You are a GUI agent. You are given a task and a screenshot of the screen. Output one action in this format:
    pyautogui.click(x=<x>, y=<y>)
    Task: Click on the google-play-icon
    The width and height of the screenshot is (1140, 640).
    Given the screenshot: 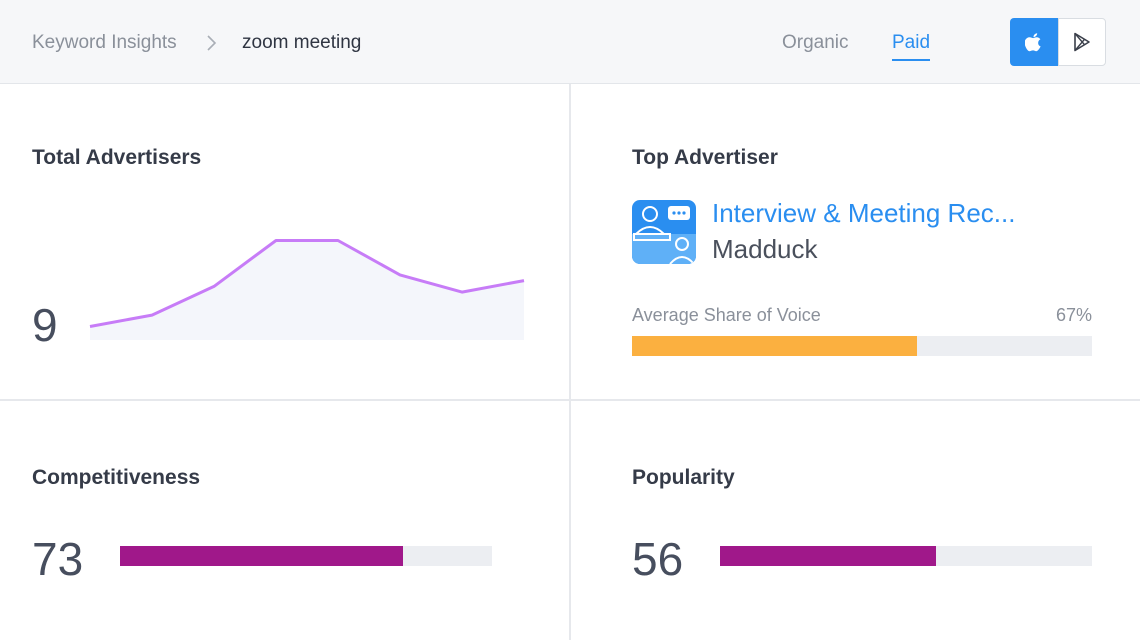 What is the action you would take?
    pyautogui.click(x=1082, y=42)
    